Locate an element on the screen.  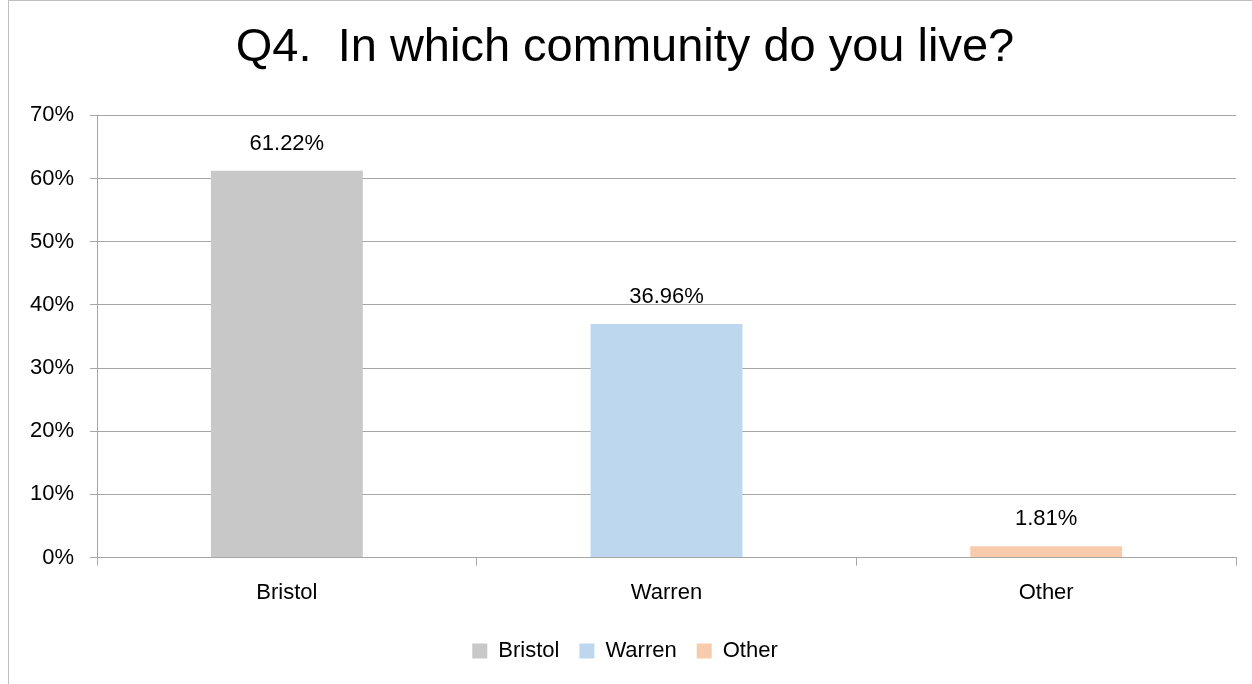
x-tick-label: Bristol is located at coordinates (287, 591).